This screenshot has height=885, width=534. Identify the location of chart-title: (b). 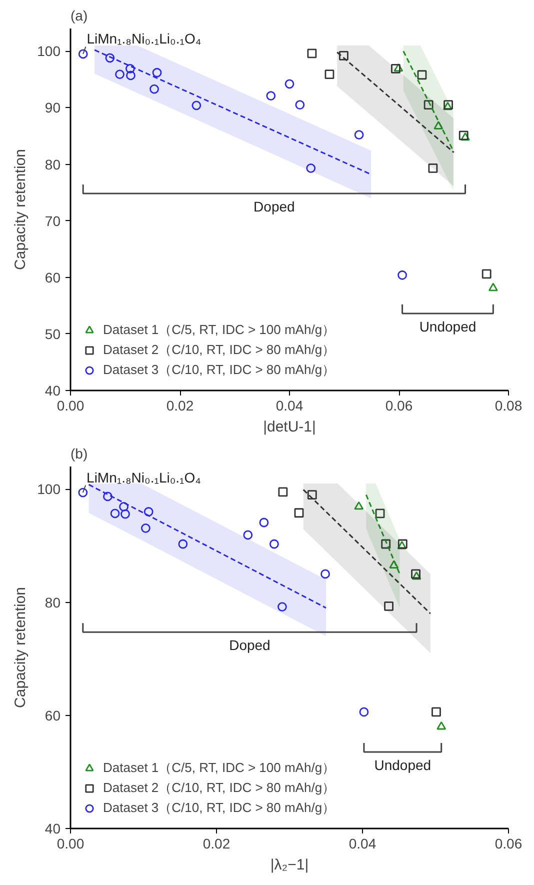
(79, 454).